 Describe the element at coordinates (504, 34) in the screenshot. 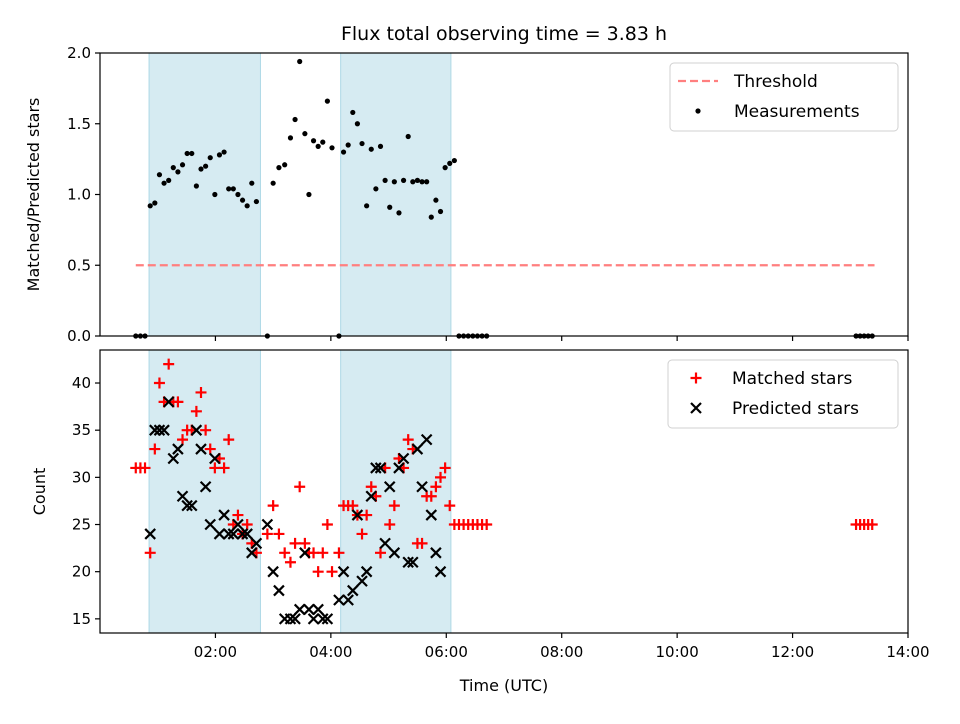

I see `chart-title: Flux total observing time = 3.83 h` at that location.